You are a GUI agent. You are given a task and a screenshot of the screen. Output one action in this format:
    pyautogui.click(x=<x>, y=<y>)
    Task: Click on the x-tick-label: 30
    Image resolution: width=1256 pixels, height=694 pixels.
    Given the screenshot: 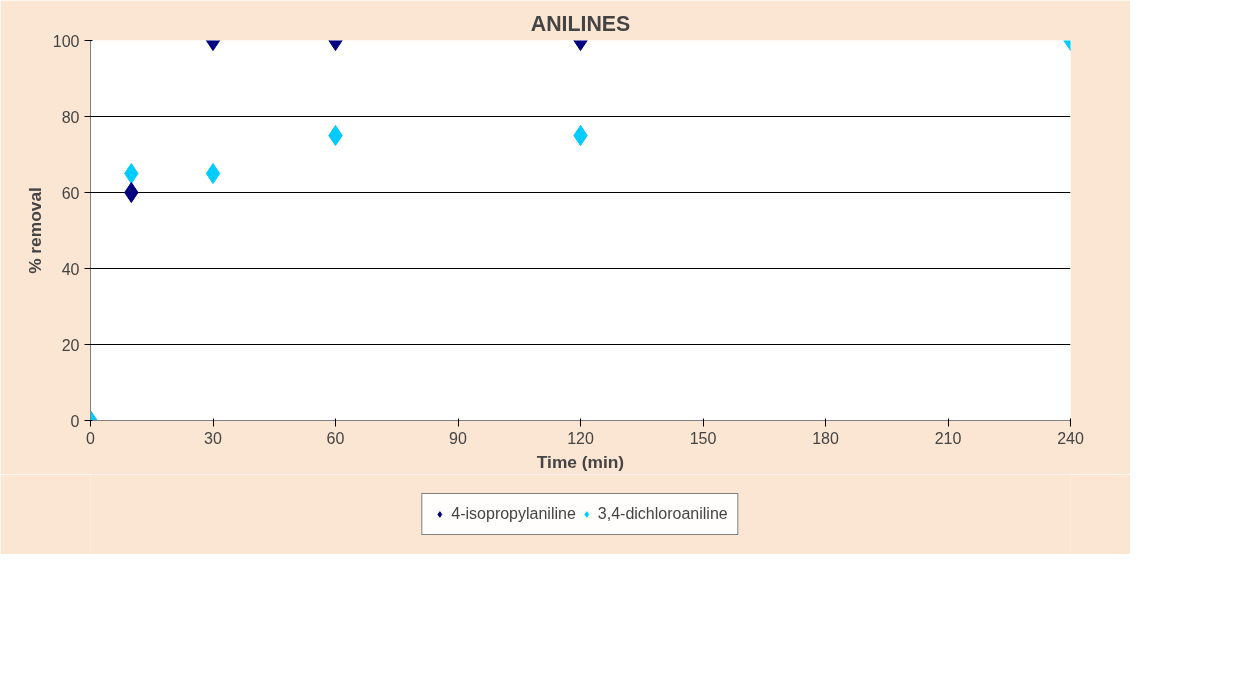 What is the action you would take?
    pyautogui.click(x=213, y=438)
    